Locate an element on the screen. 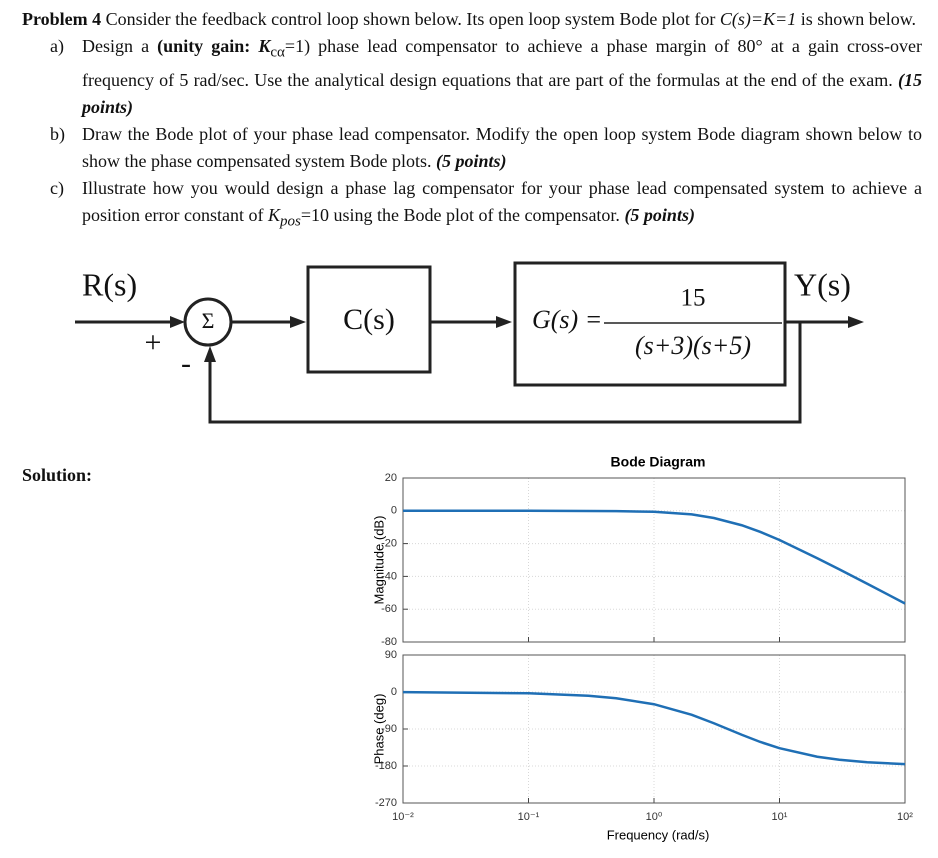 This screenshot has width=938, height=858. text: =1) is located at coordinates (297, 46).